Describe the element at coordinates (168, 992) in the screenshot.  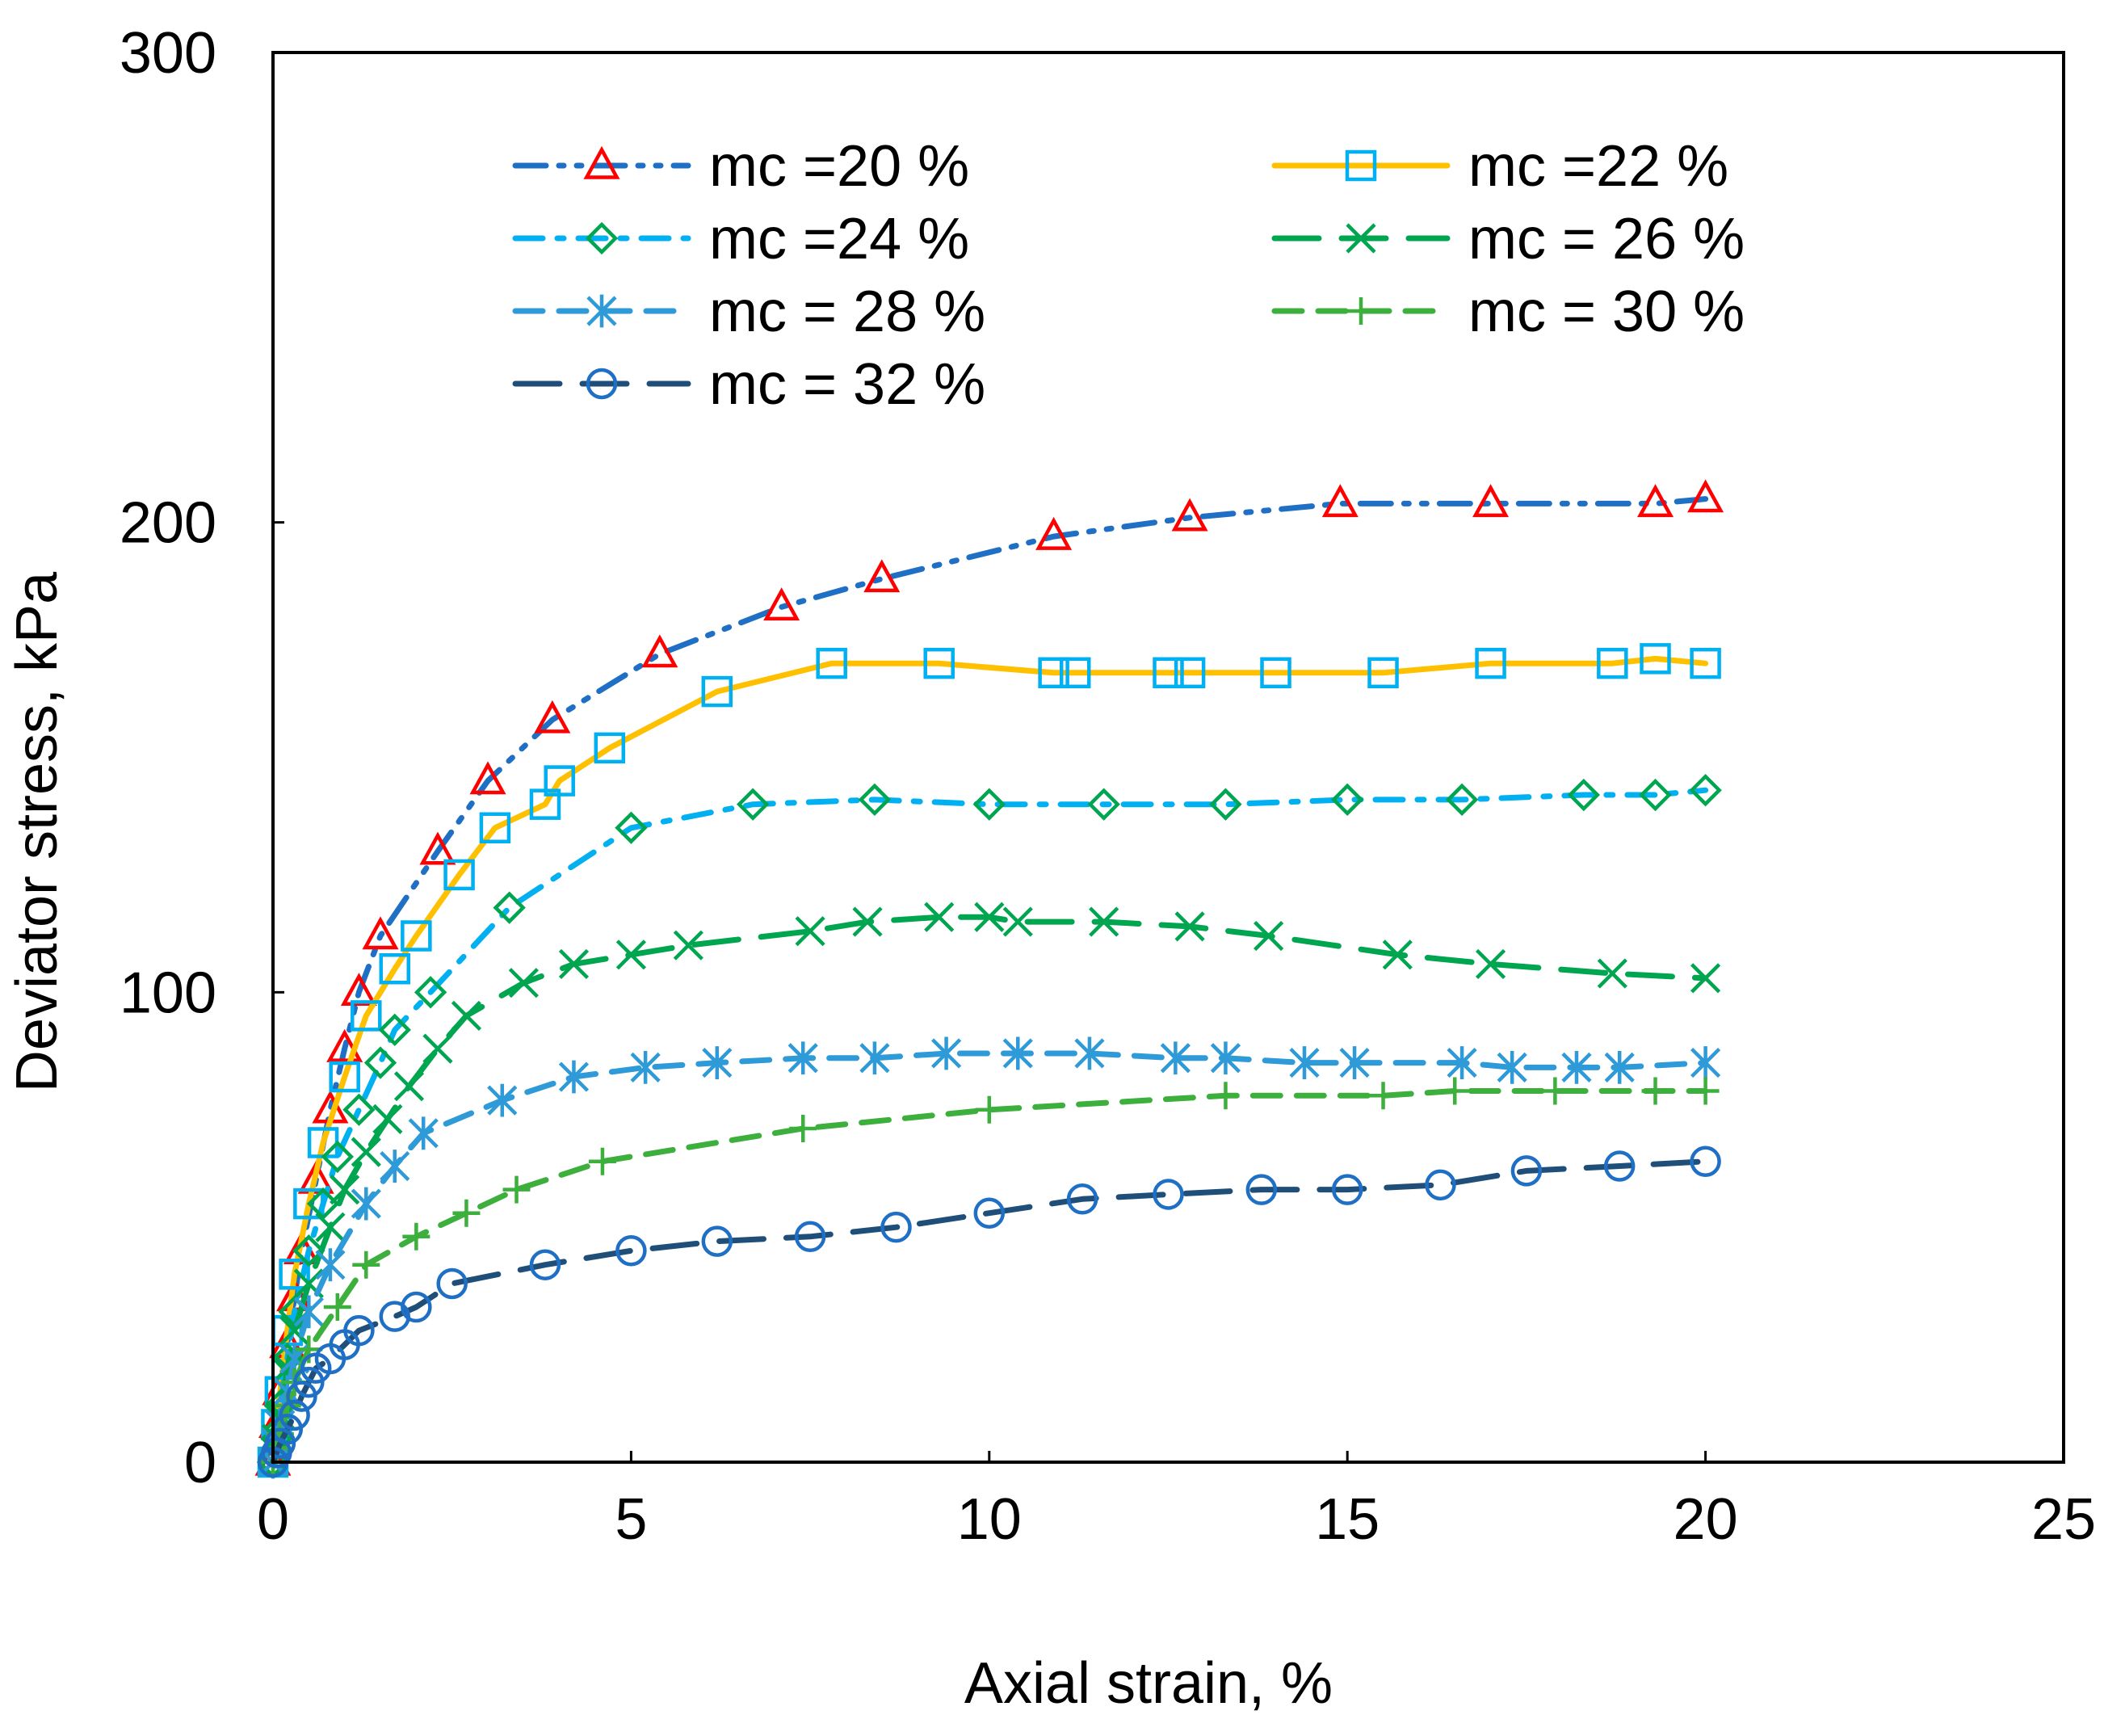
I see `y-tick-label: 100` at that location.